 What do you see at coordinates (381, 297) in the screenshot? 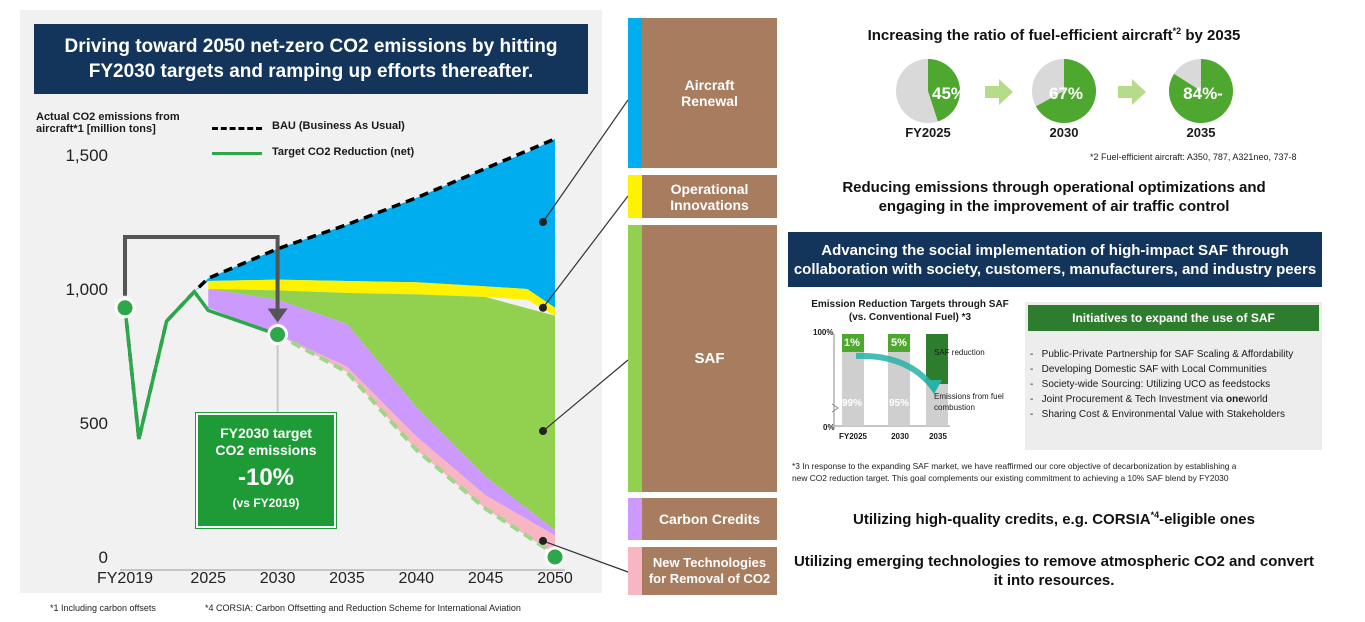
I see `wedge-operational-innovations` at bounding box center [381, 297].